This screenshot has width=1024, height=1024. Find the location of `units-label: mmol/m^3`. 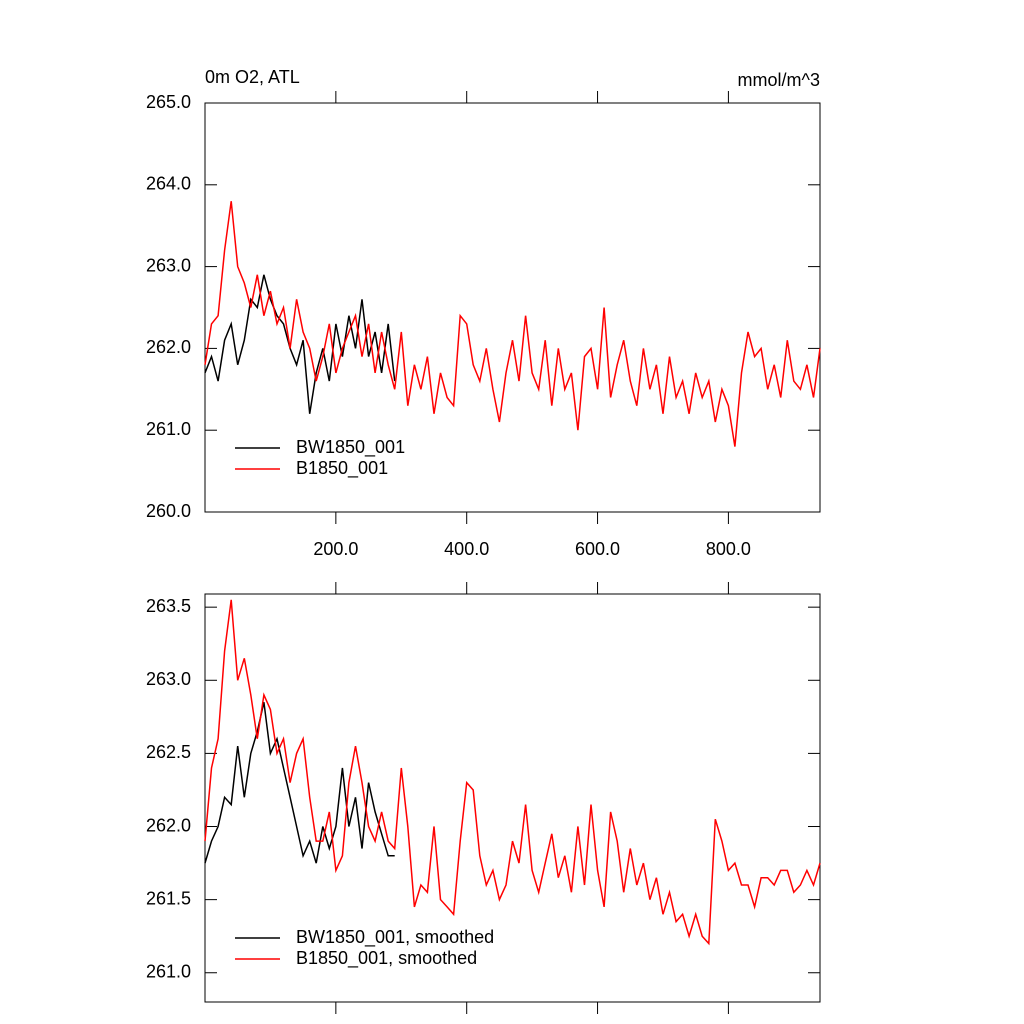

units-label: mmol/m^3 is located at coordinates (779, 80).